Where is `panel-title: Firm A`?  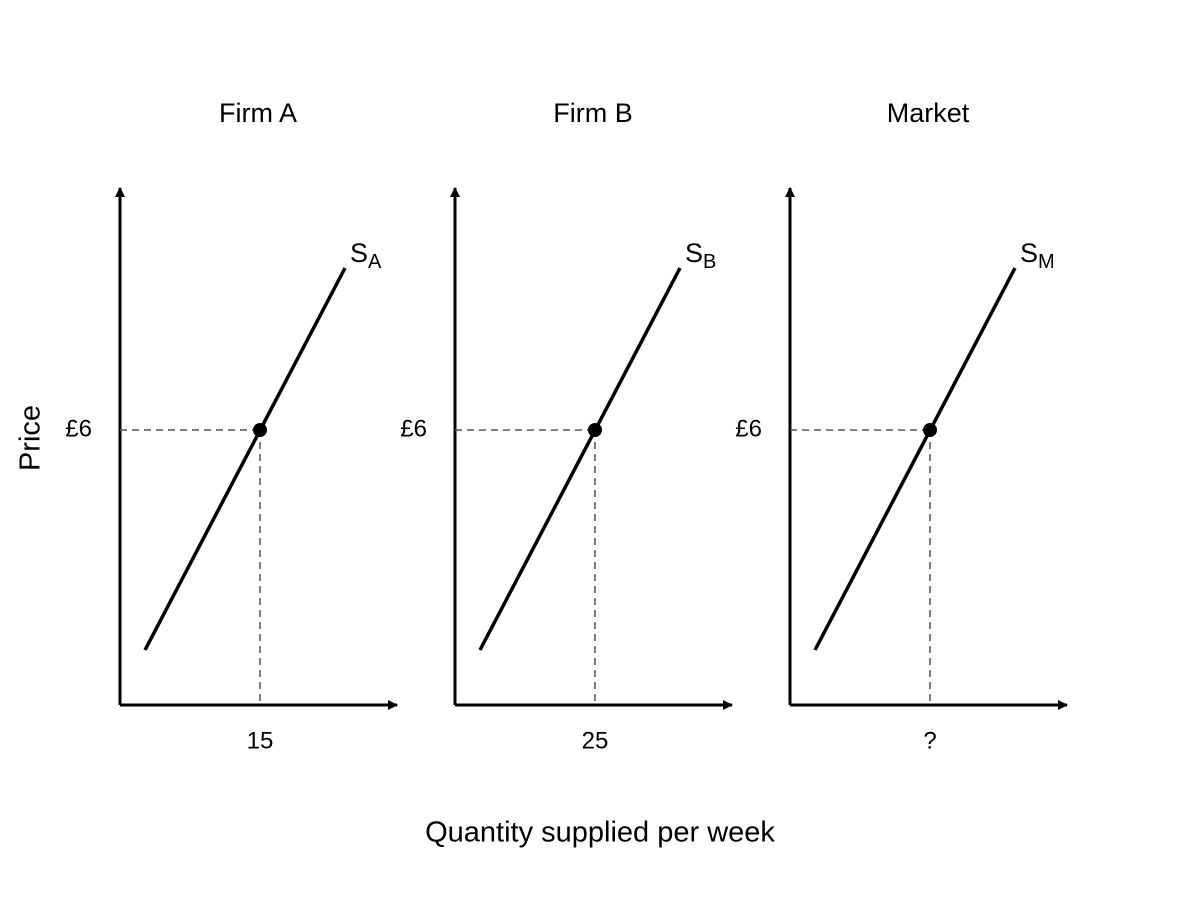
panel-title: Firm A is located at coordinates (258, 113).